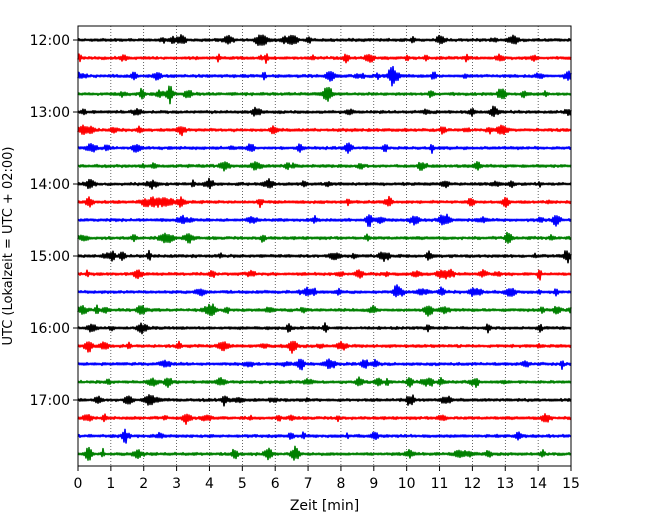 This screenshot has height=520, width=650. What do you see at coordinates (50, 329) in the screenshot?
I see `y-tick-label: 16:00` at bounding box center [50, 329].